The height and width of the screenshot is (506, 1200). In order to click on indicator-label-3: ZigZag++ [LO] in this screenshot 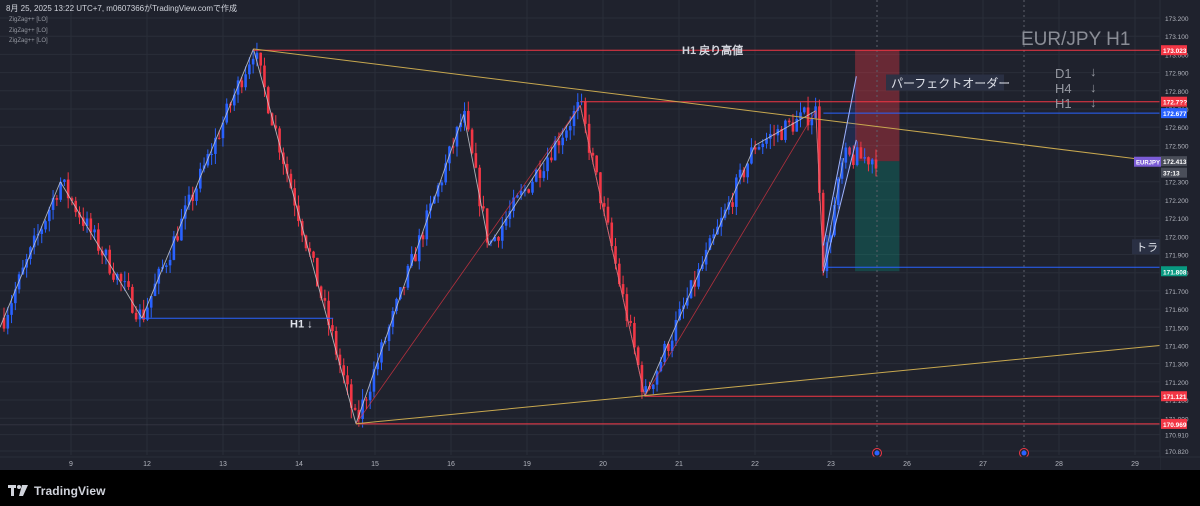, I will do `click(28, 41)`.